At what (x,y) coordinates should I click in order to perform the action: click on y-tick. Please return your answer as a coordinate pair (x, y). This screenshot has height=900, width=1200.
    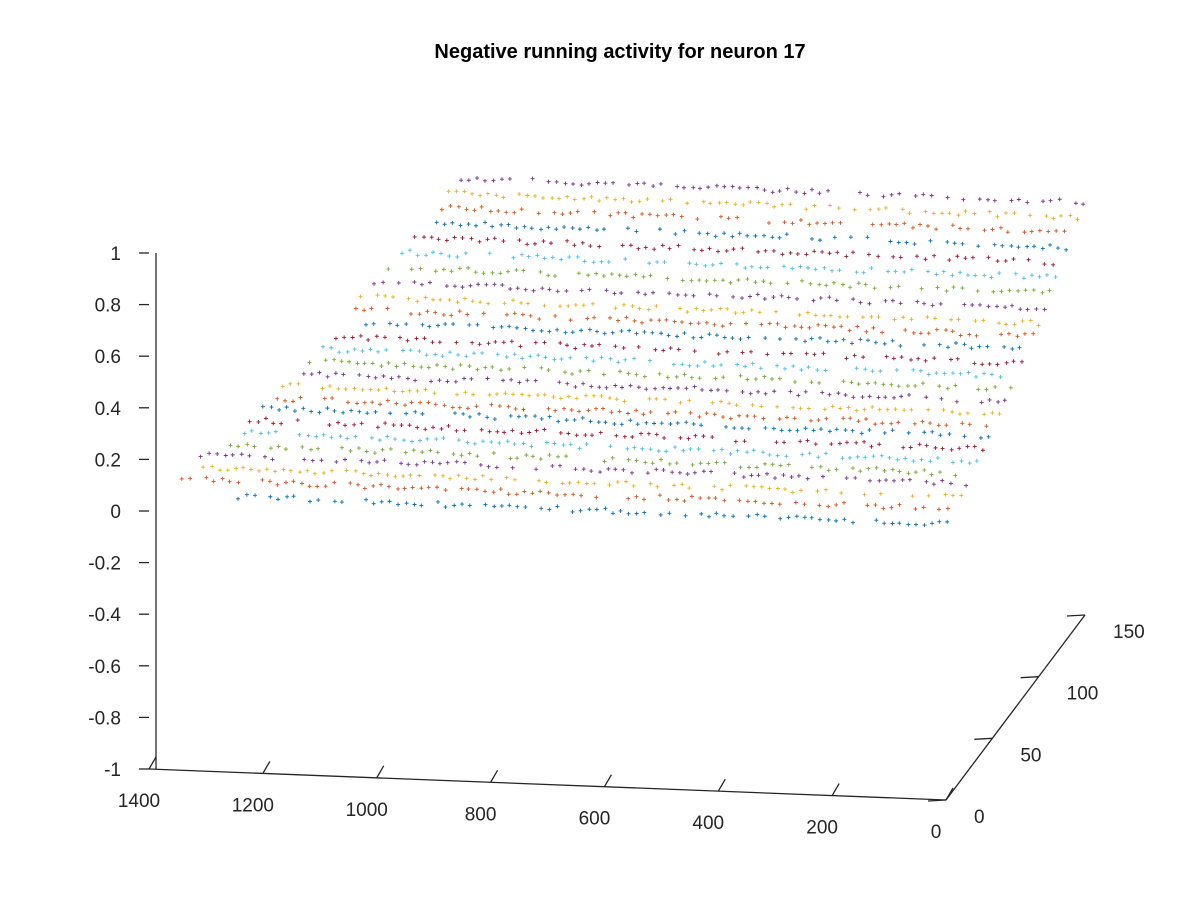
    Looking at the image, I should click on (1076, 615).